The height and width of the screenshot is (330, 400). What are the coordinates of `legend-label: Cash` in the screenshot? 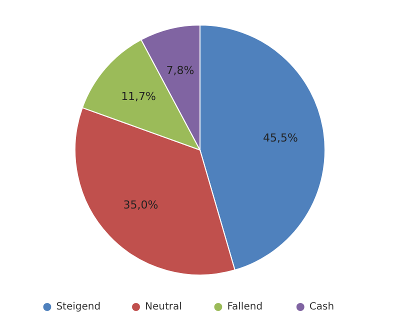 It's located at (321, 307).